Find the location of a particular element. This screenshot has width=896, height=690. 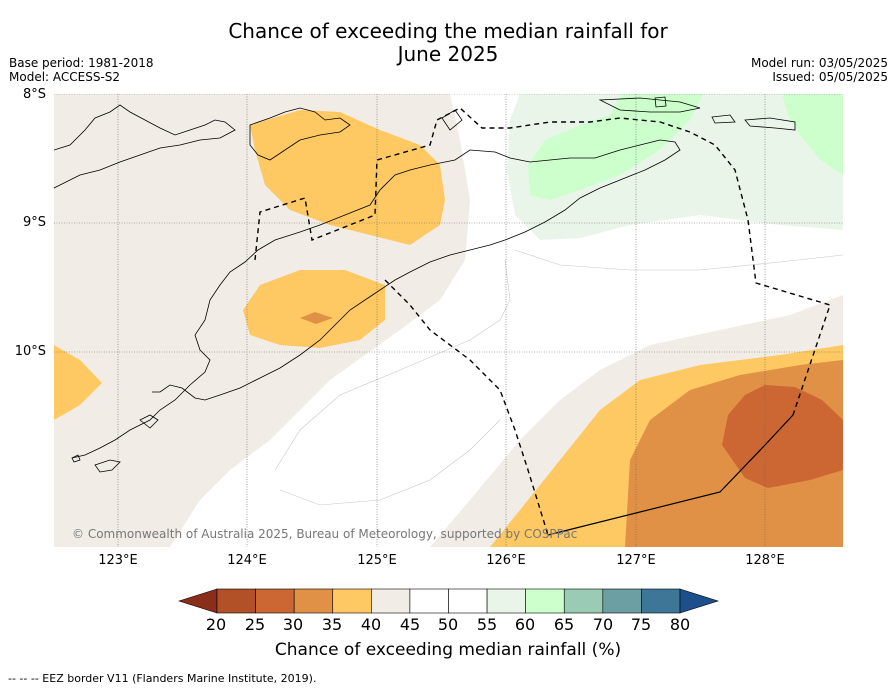

band-35-40-west-edge is located at coordinates (78, 382).